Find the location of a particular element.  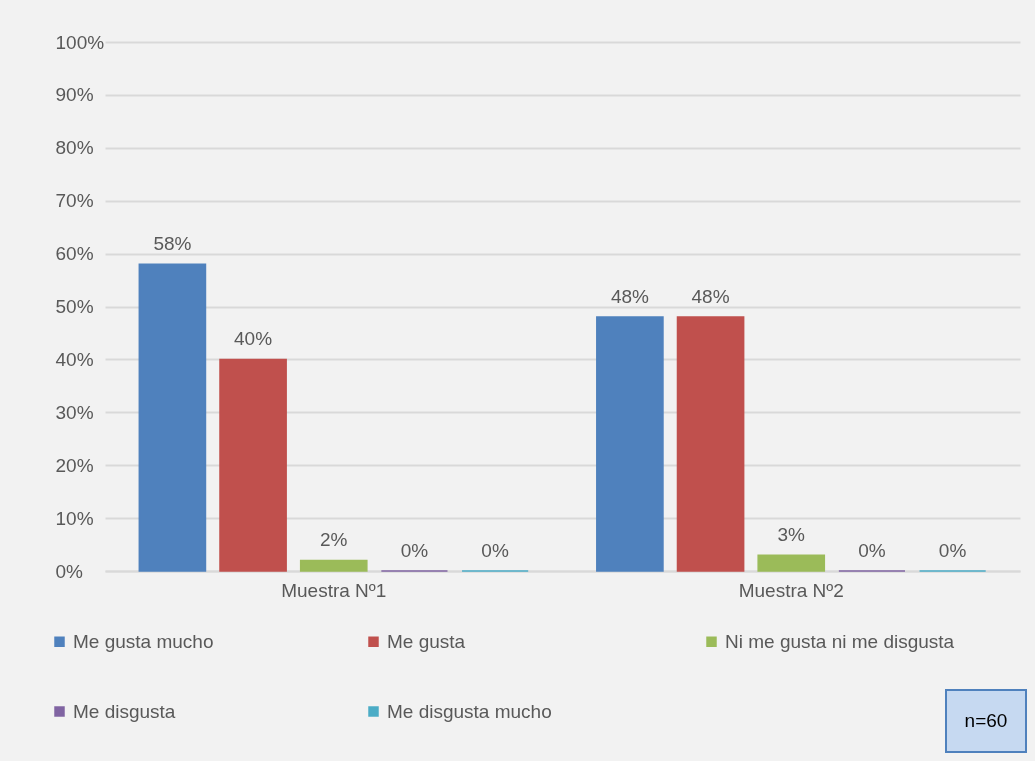

data-label: 40% is located at coordinates (253, 339).